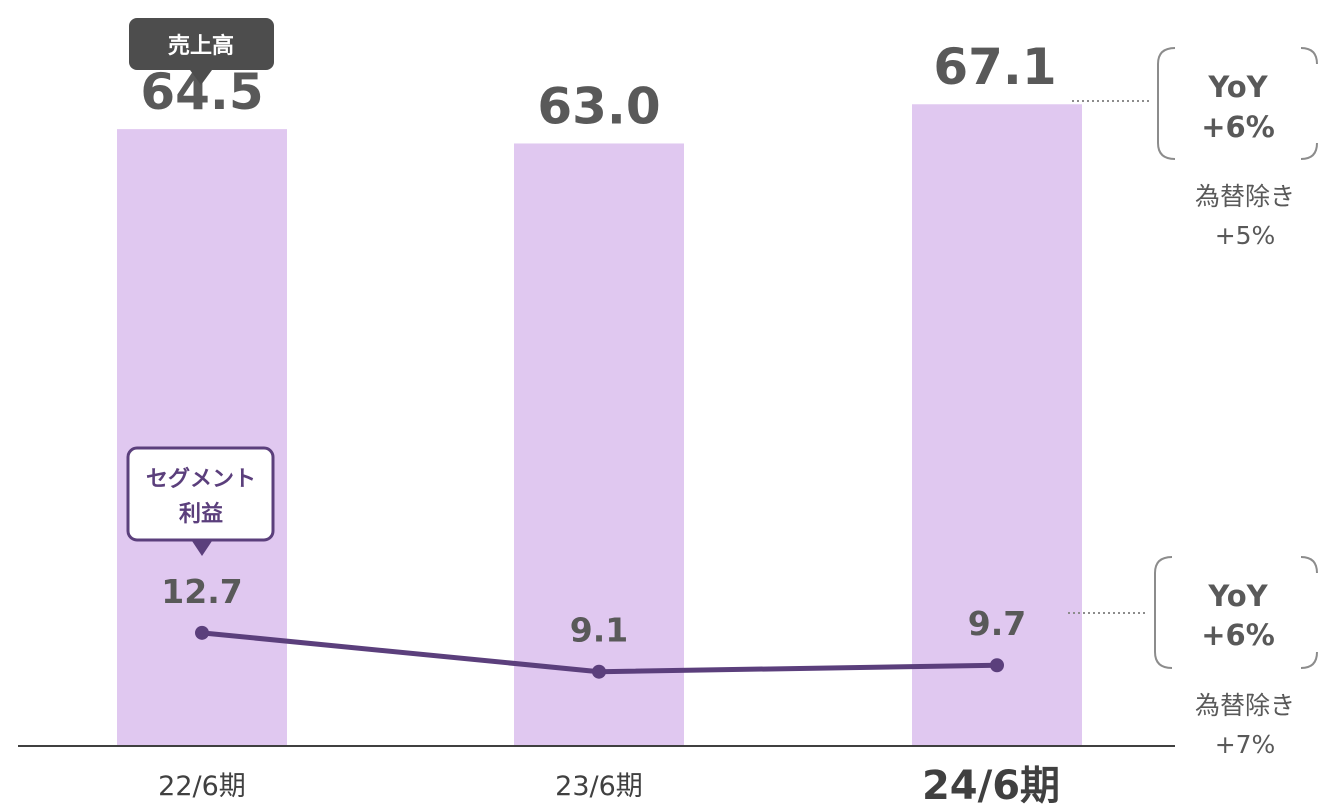  I want to click on category-label-1: 22/6期, so click(202, 786).